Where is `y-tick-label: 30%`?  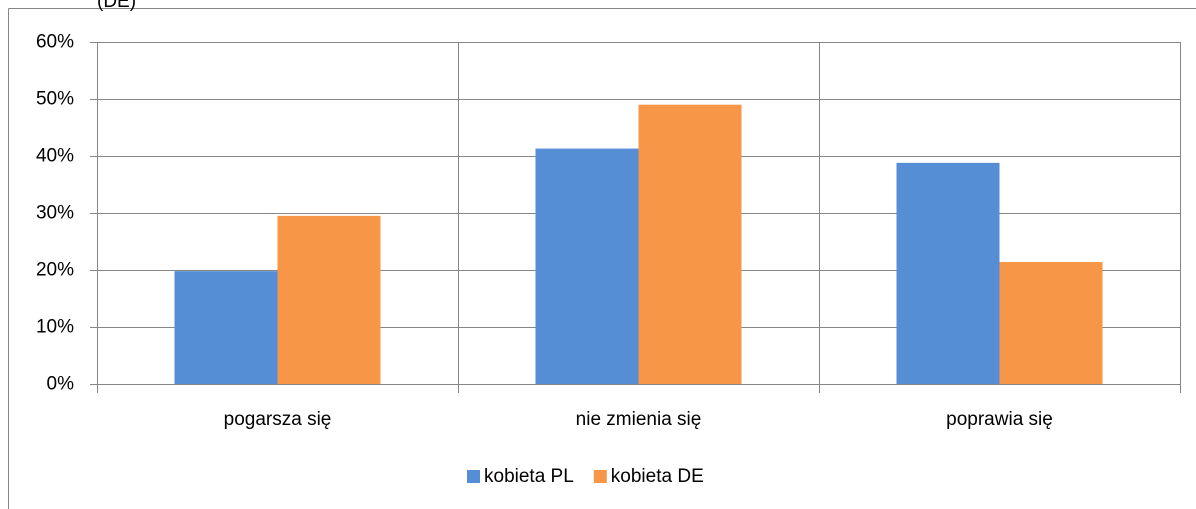 y-tick-label: 30% is located at coordinates (55, 213).